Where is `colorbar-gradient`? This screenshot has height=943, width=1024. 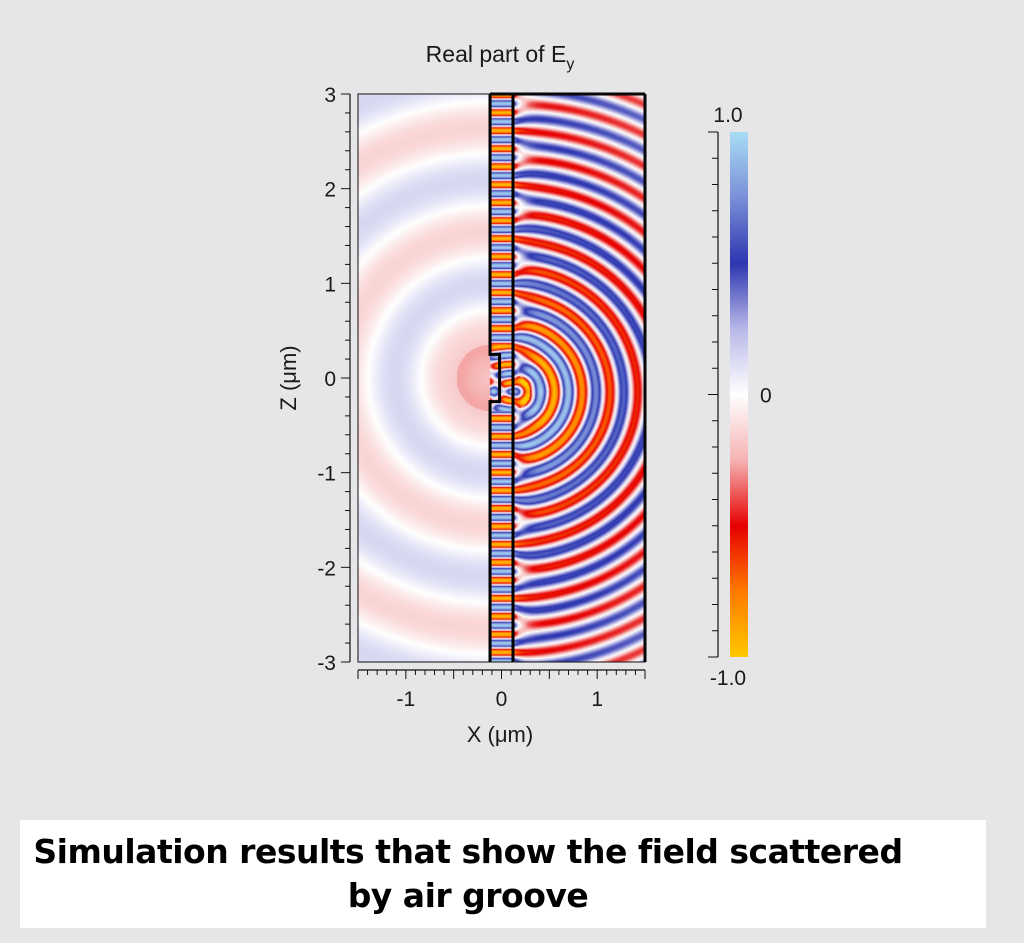
colorbar-gradient is located at coordinates (739, 394).